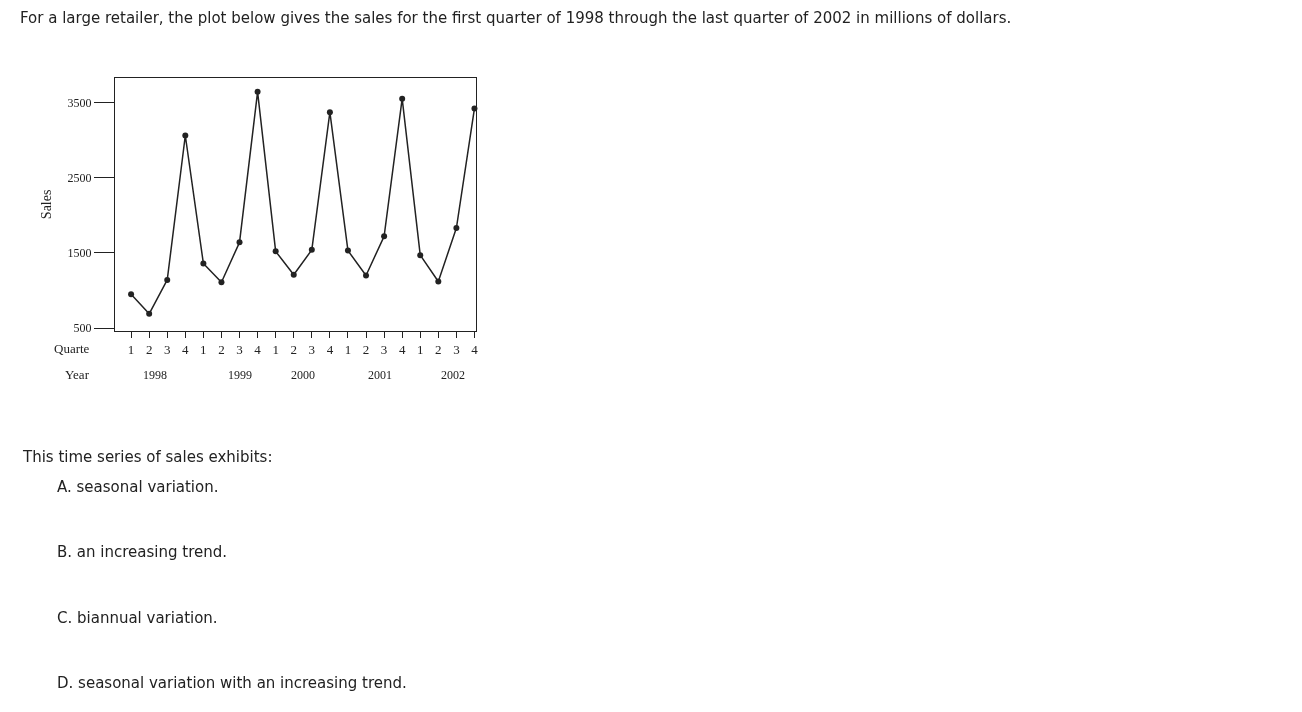  What do you see at coordinates (79, 102) in the screenshot?
I see `y-tick-label: 3500` at bounding box center [79, 102].